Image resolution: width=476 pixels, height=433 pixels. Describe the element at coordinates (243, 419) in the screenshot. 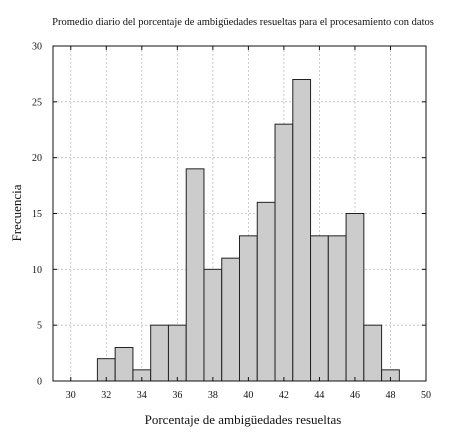

I see `x-axis-label: Porcentaje de ambigüedades resueltas` at that location.